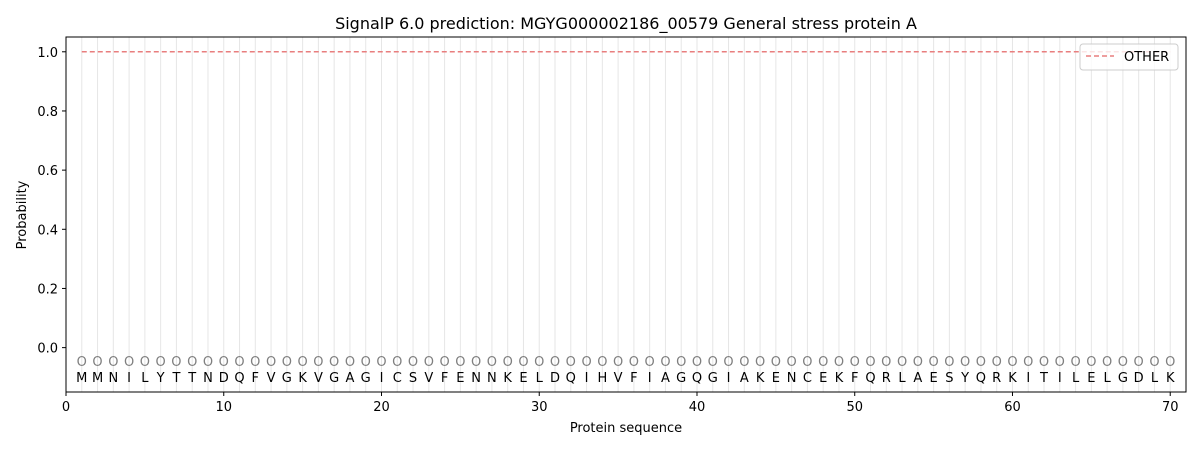 The height and width of the screenshot is (450, 1200). Describe the element at coordinates (949, 362) in the screenshot. I see `prediction-mark-56: O` at that location.